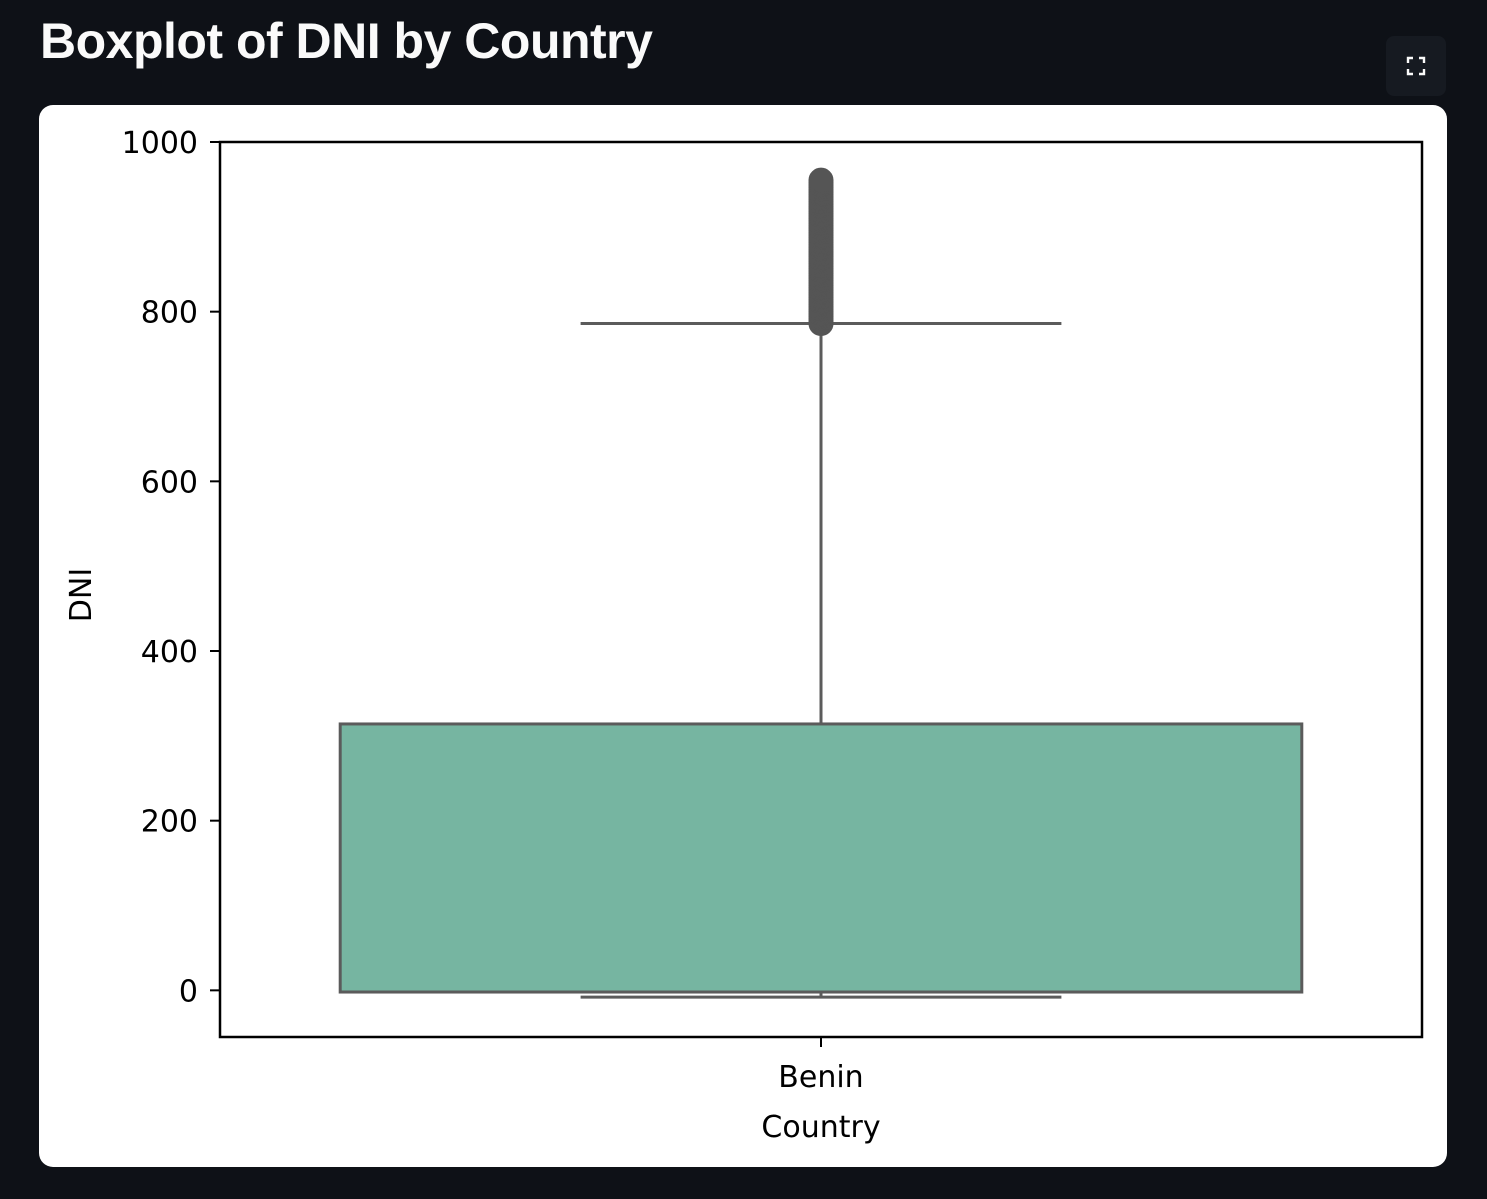 Image resolution: width=1487 pixels, height=1199 pixels. Describe the element at coordinates (821, 252) in the screenshot. I see `outlier-points` at that location.